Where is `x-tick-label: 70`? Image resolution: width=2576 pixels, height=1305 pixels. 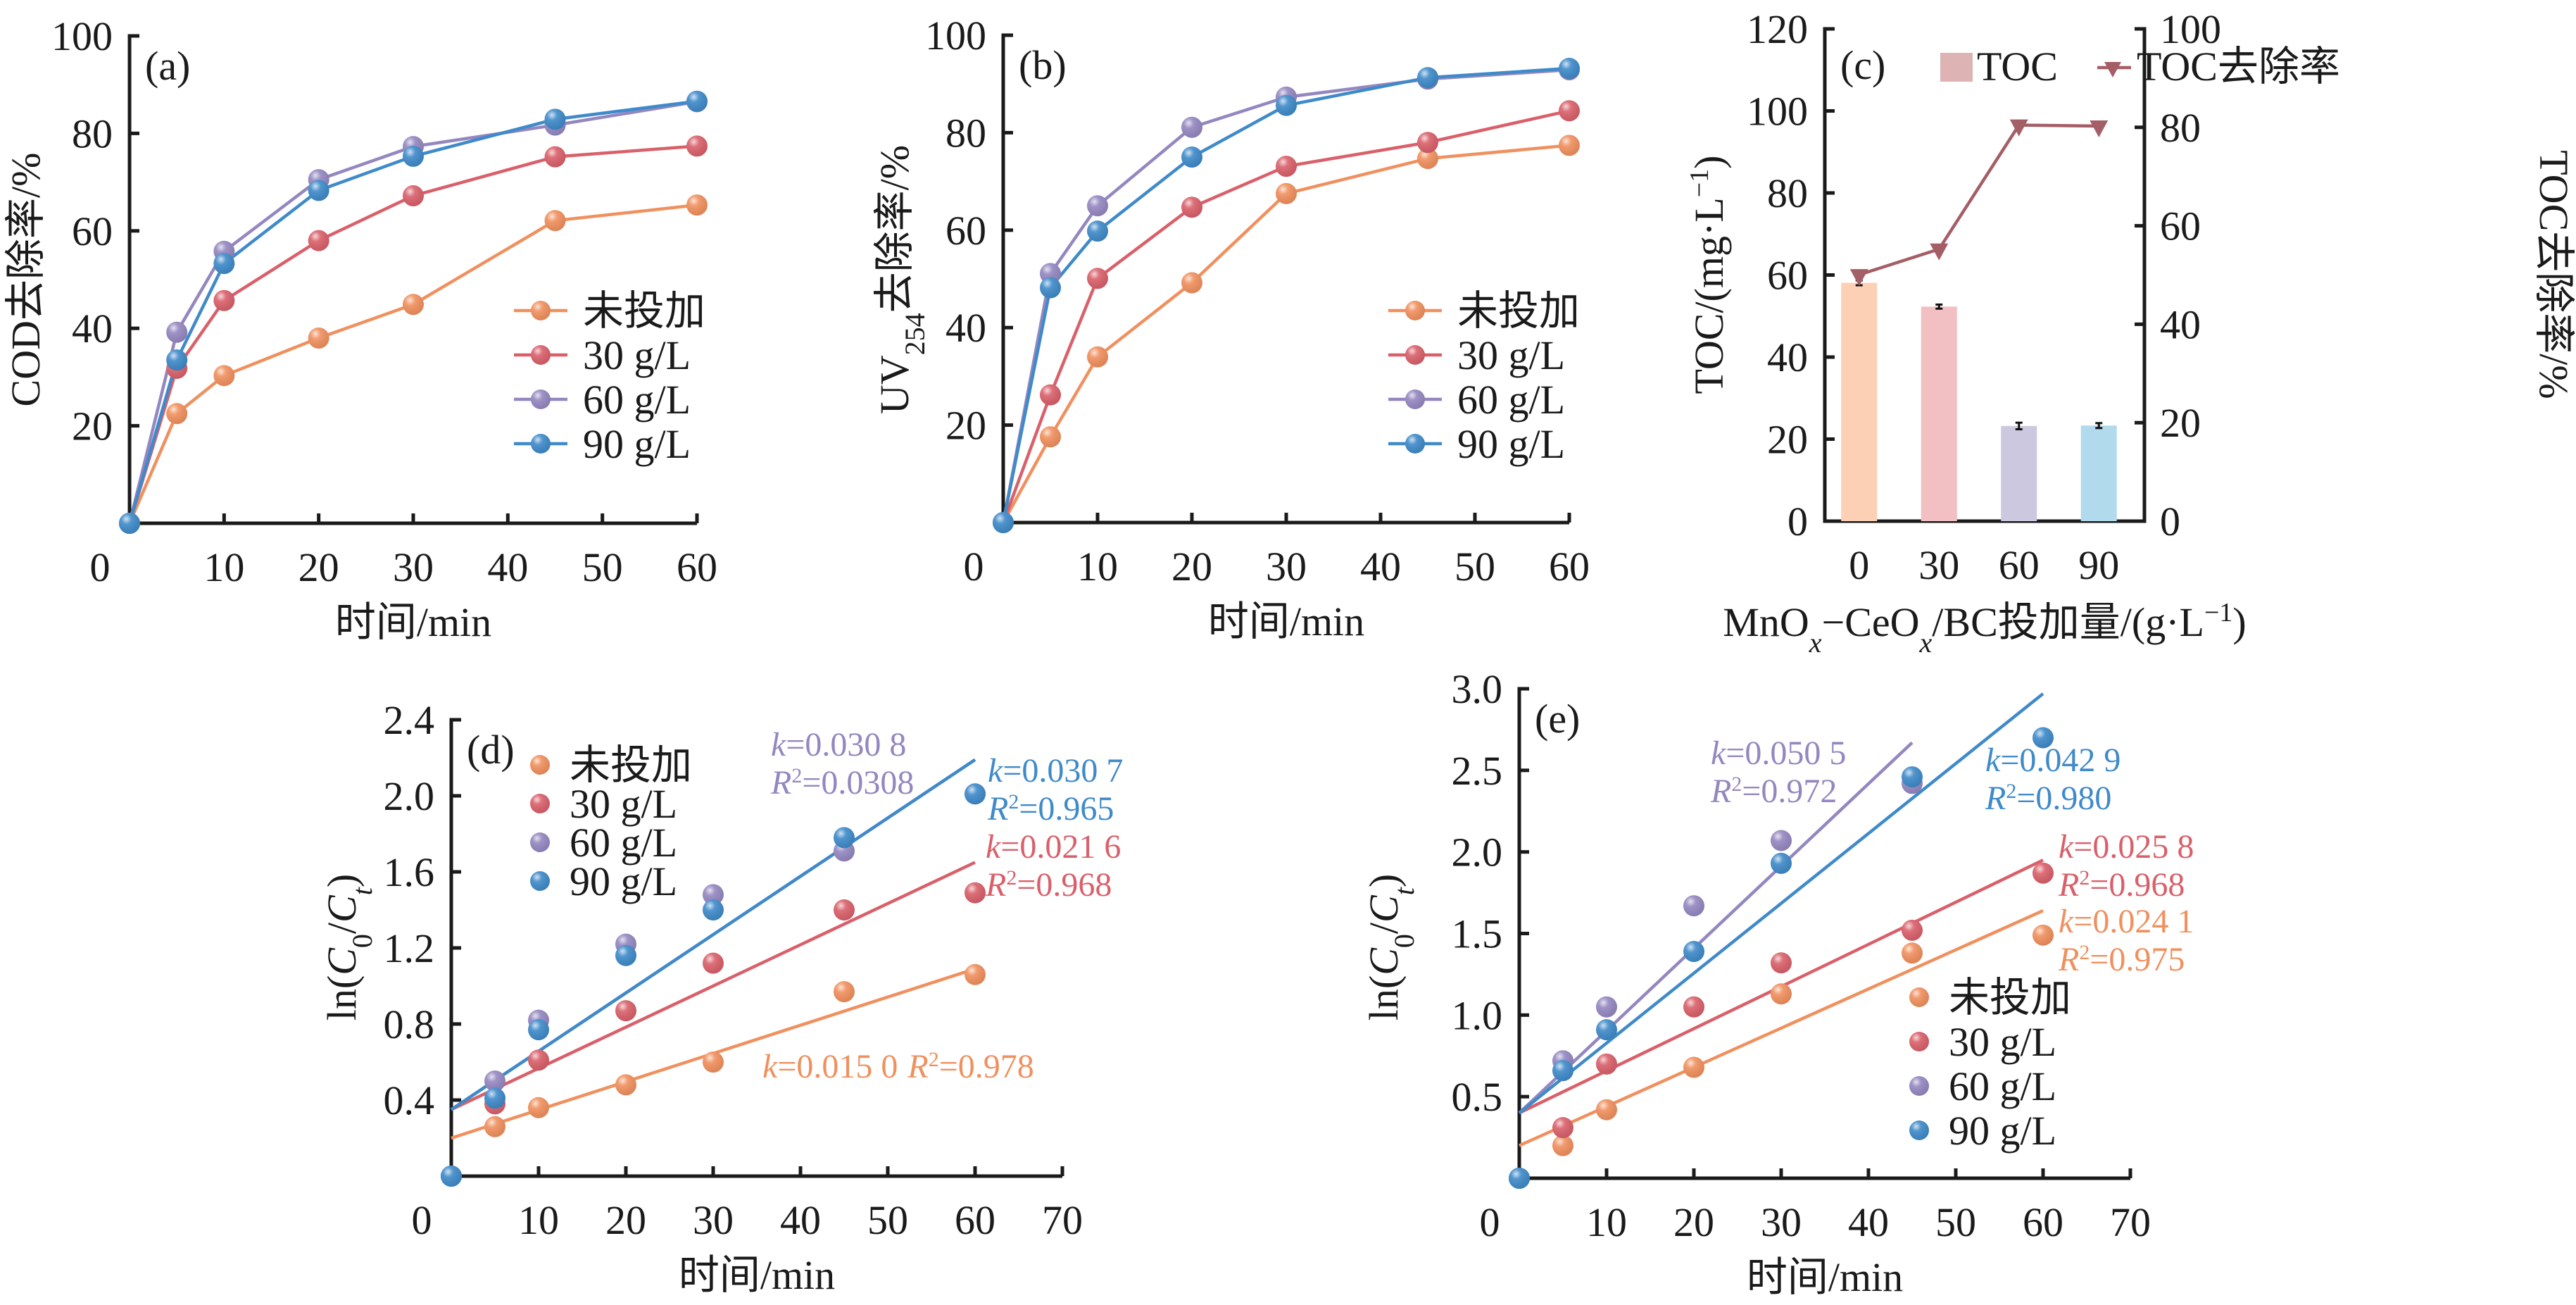
x-tick-label: 70 is located at coordinates (2130, 1222).